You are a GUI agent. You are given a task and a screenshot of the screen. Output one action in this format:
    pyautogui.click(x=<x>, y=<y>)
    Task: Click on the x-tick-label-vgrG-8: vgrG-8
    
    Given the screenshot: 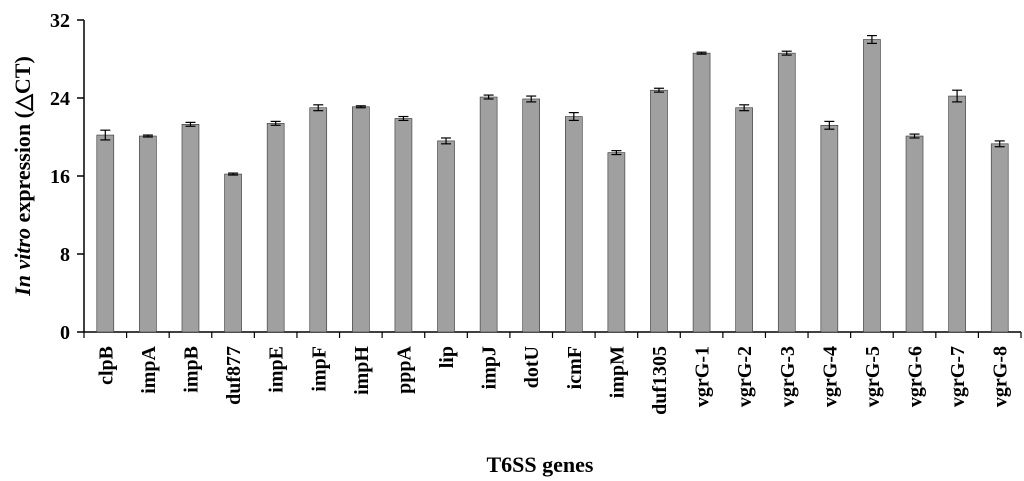 What is the action you would take?
    pyautogui.click(x=1001, y=376)
    